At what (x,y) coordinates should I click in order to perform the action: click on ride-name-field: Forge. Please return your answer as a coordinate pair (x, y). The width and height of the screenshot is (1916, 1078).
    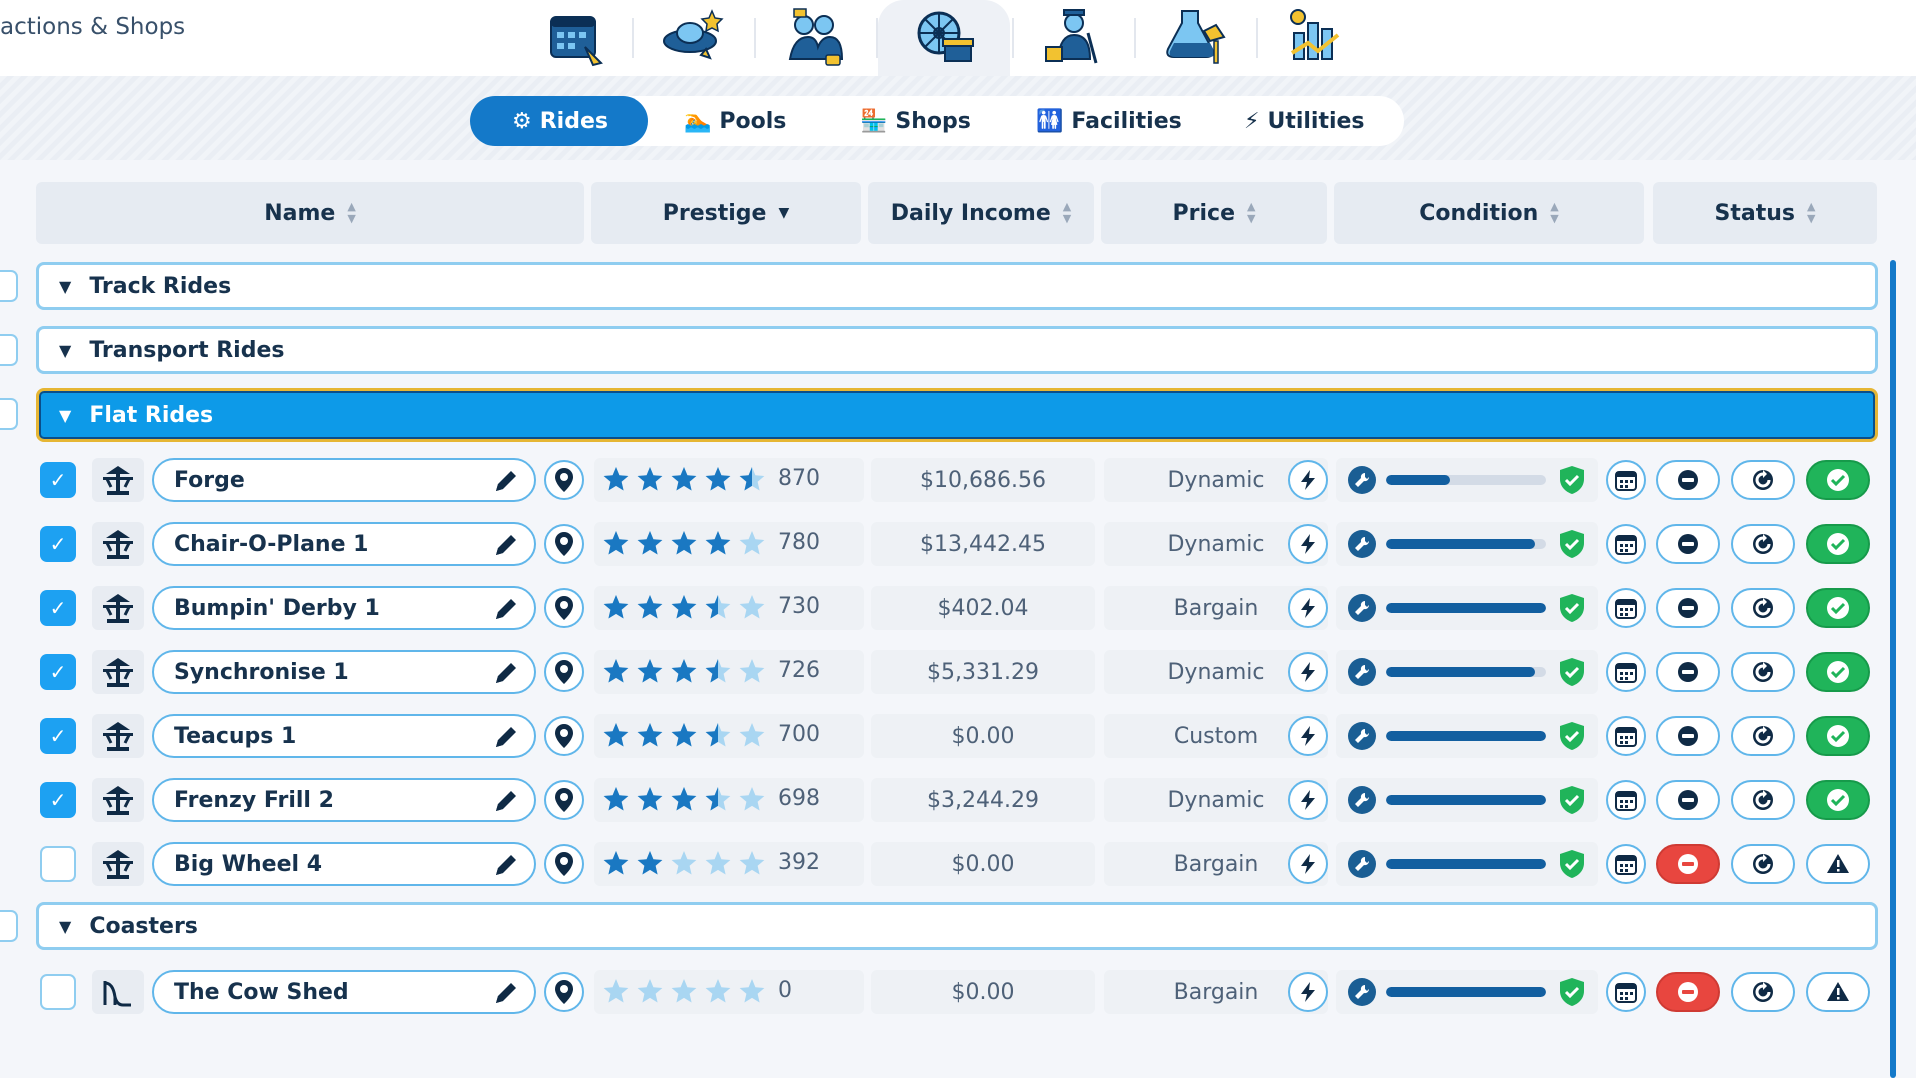
    Looking at the image, I should click on (344, 480).